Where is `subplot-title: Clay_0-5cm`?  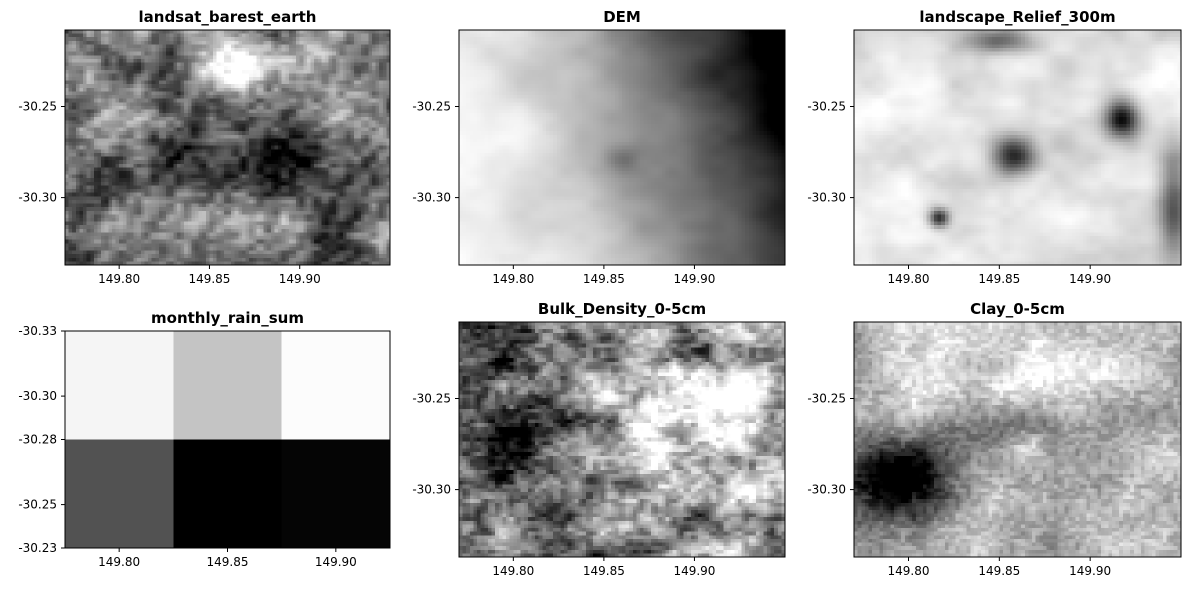 subplot-title: Clay_0-5cm is located at coordinates (1017, 309).